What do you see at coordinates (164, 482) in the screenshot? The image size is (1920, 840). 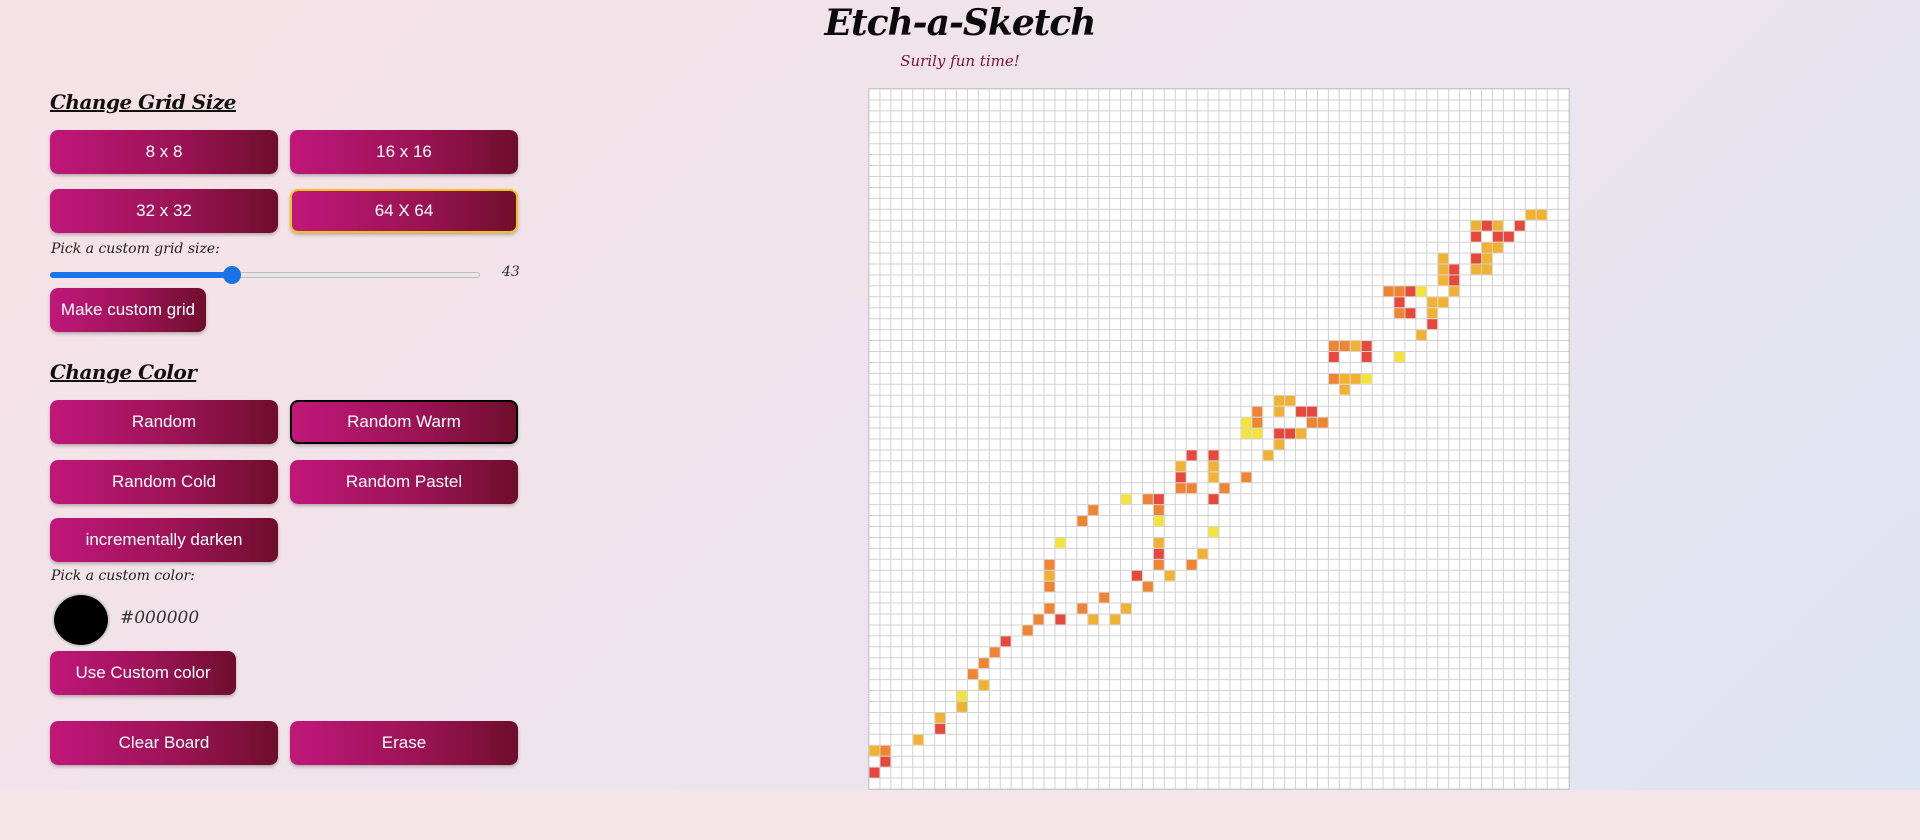 I see `random-cold-button: Random Cold` at bounding box center [164, 482].